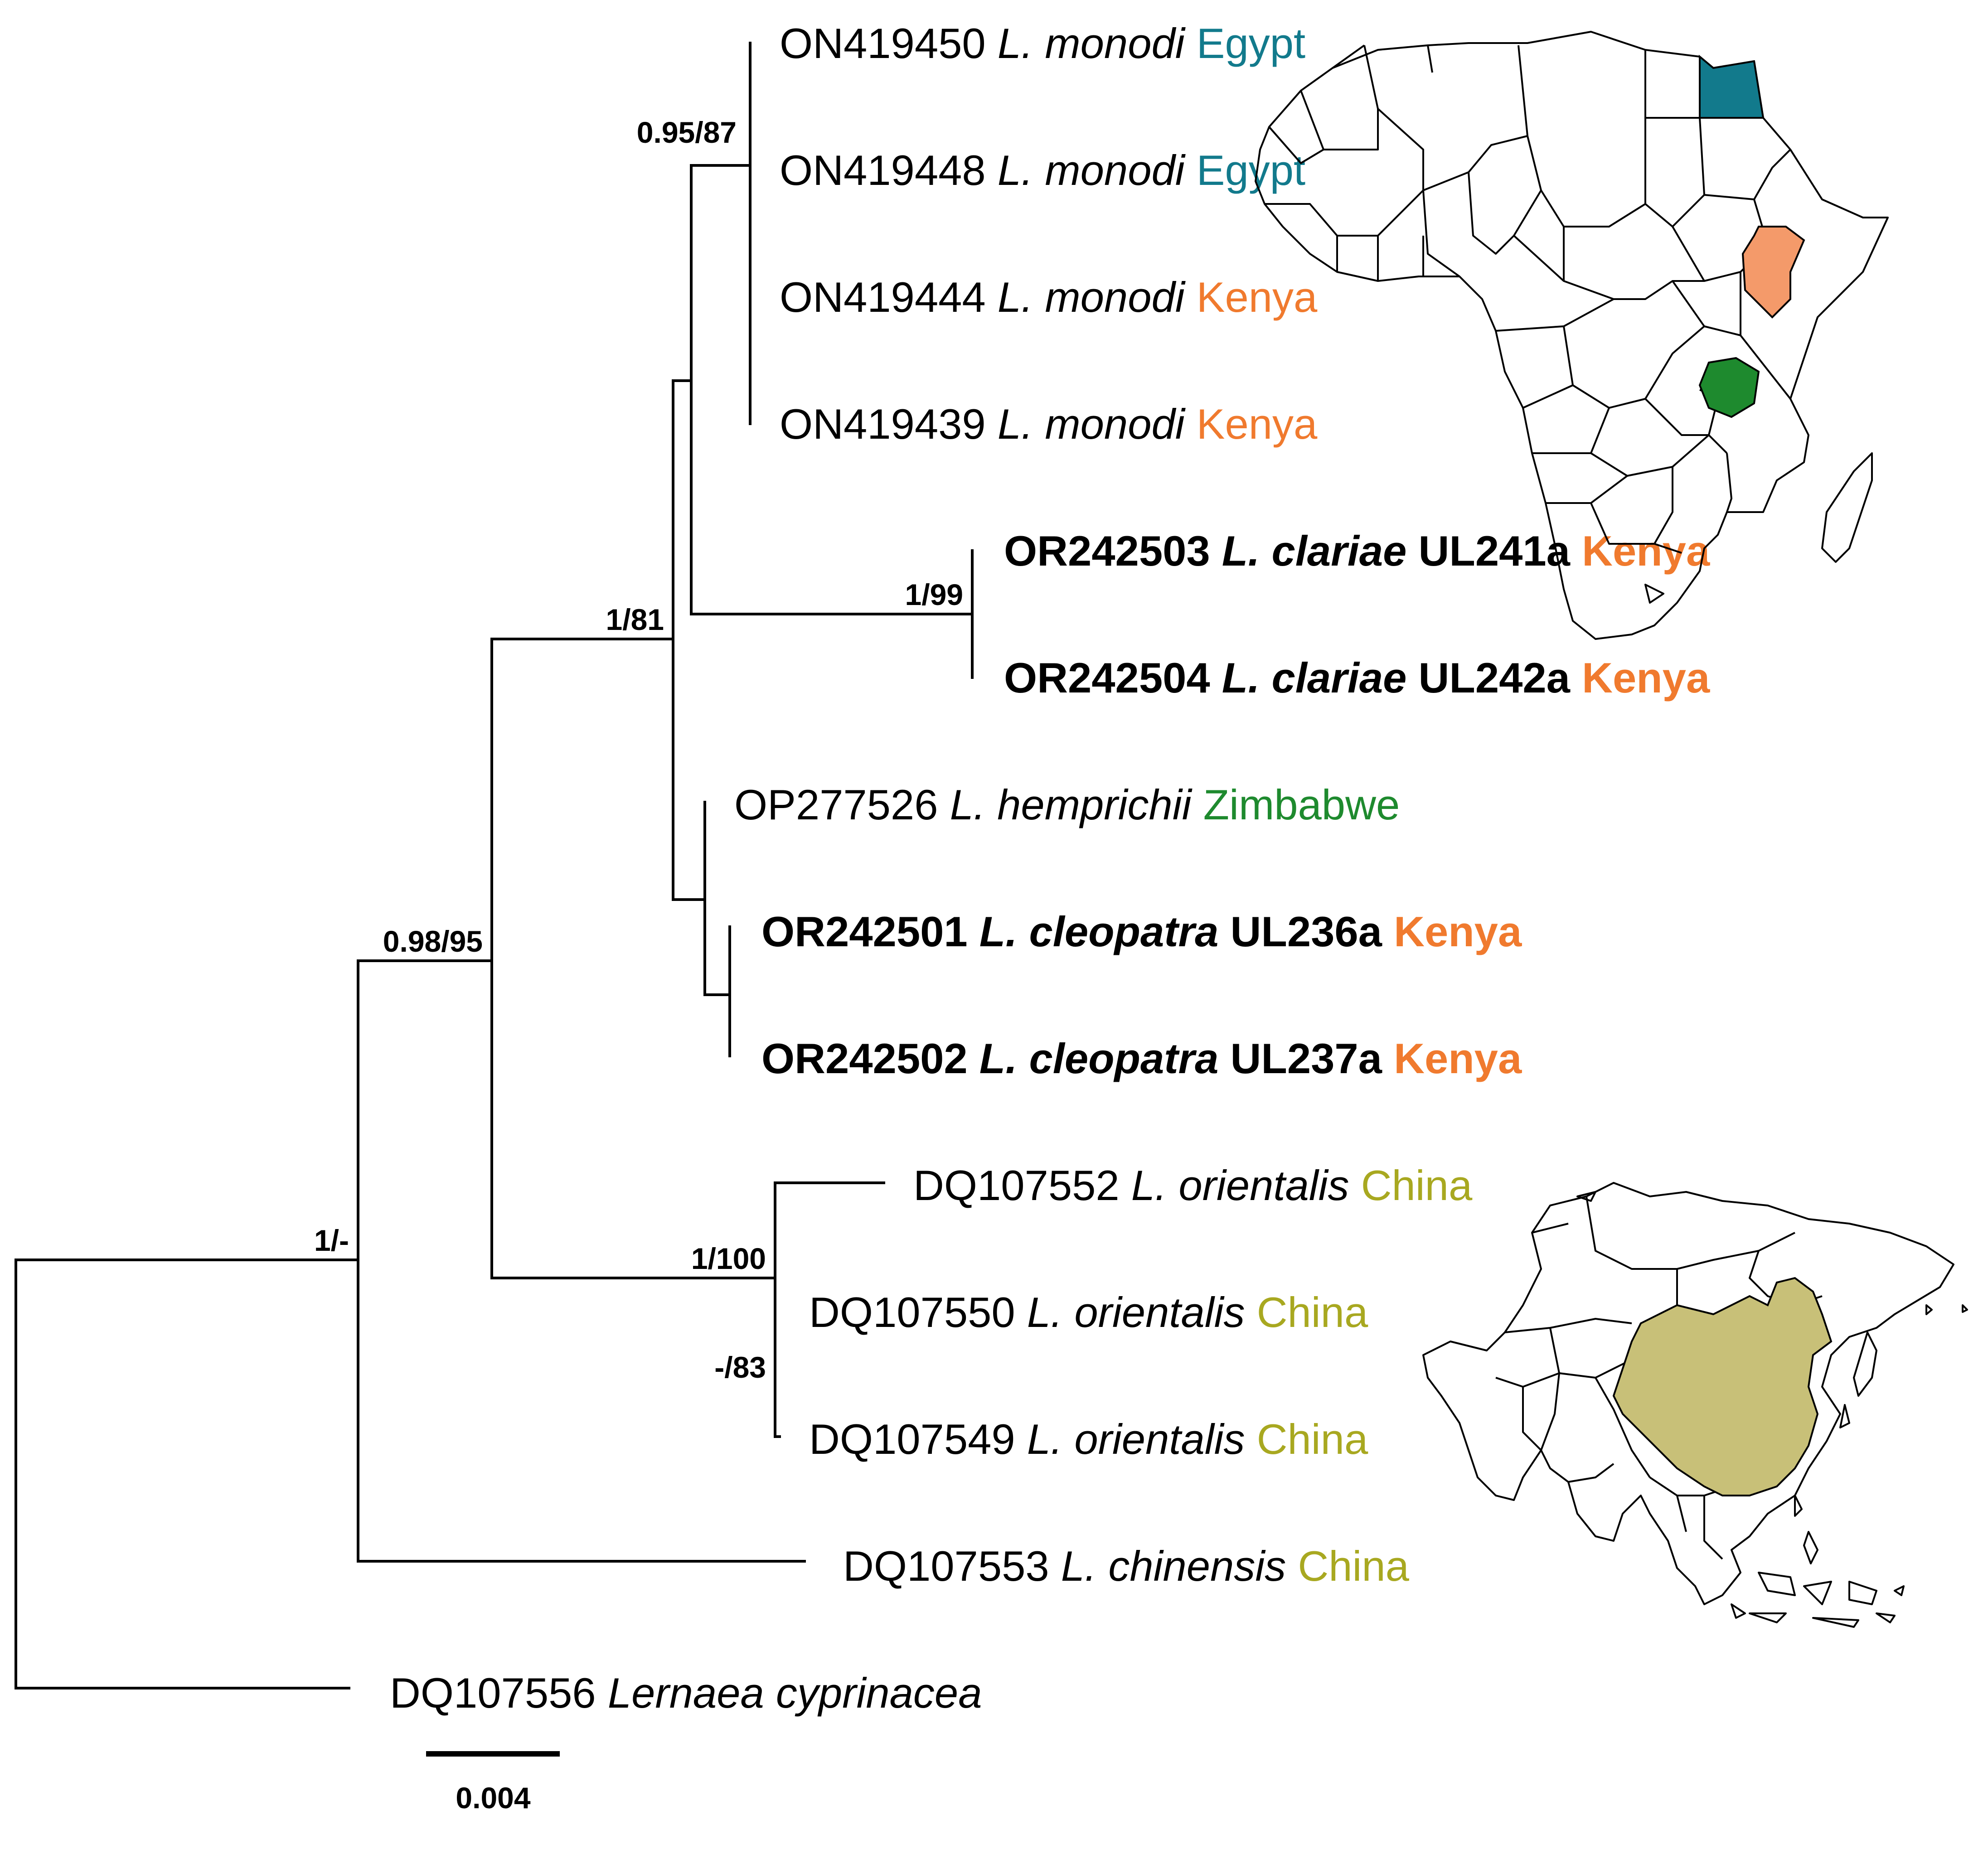 The height and width of the screenshot is (1854, 1988). What do you see at coordinates (1089, 1439) in the screenshot?
I see `tip-label: DQ107549 L. orientalis China` at bounding box center [1089, 1439].